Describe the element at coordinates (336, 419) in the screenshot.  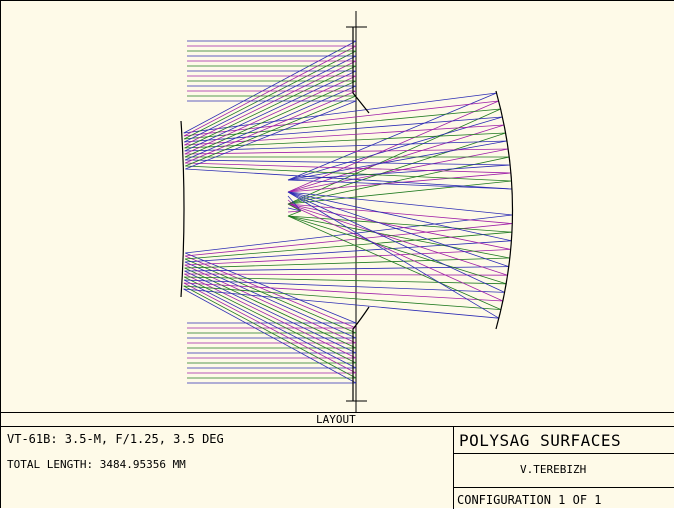
I see `layout-label: LAYOUT` at that location.